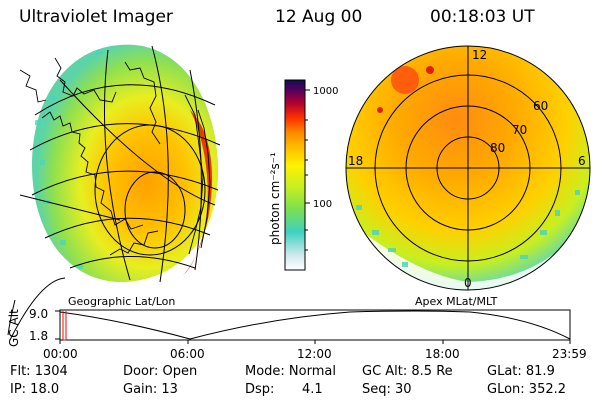 The height and width of the screenshot is (400, 600). Describe the element at coordinates (527, 389) in the screenshot. I see `geographic-longitude: GLon: 352.2` at that location.